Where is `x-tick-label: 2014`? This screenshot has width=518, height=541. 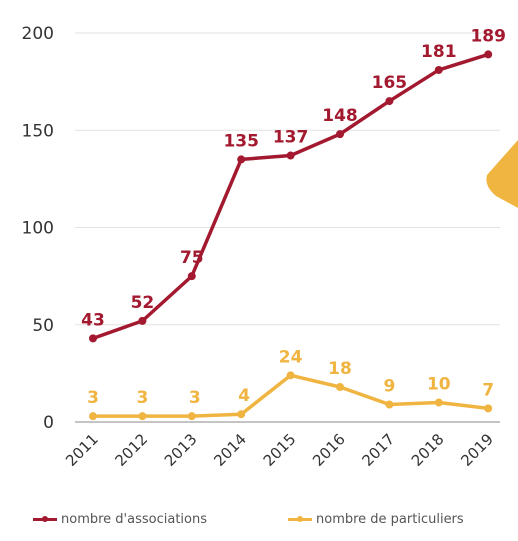
x-tick-label: 2014 is located at coordinates (230, 450).